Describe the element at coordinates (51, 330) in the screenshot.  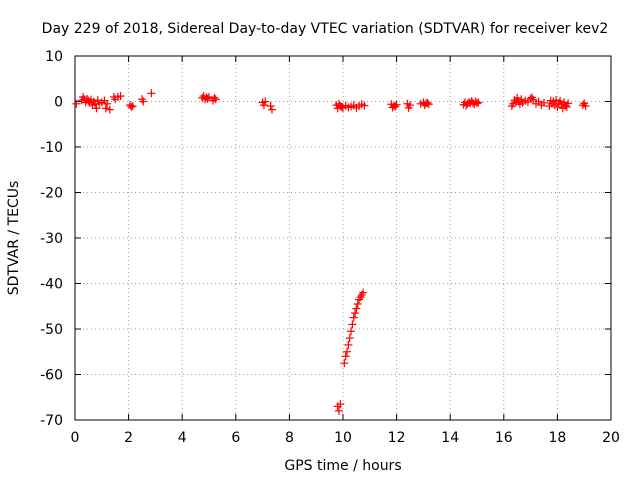
I see `y-tick-label: -50` at that location.